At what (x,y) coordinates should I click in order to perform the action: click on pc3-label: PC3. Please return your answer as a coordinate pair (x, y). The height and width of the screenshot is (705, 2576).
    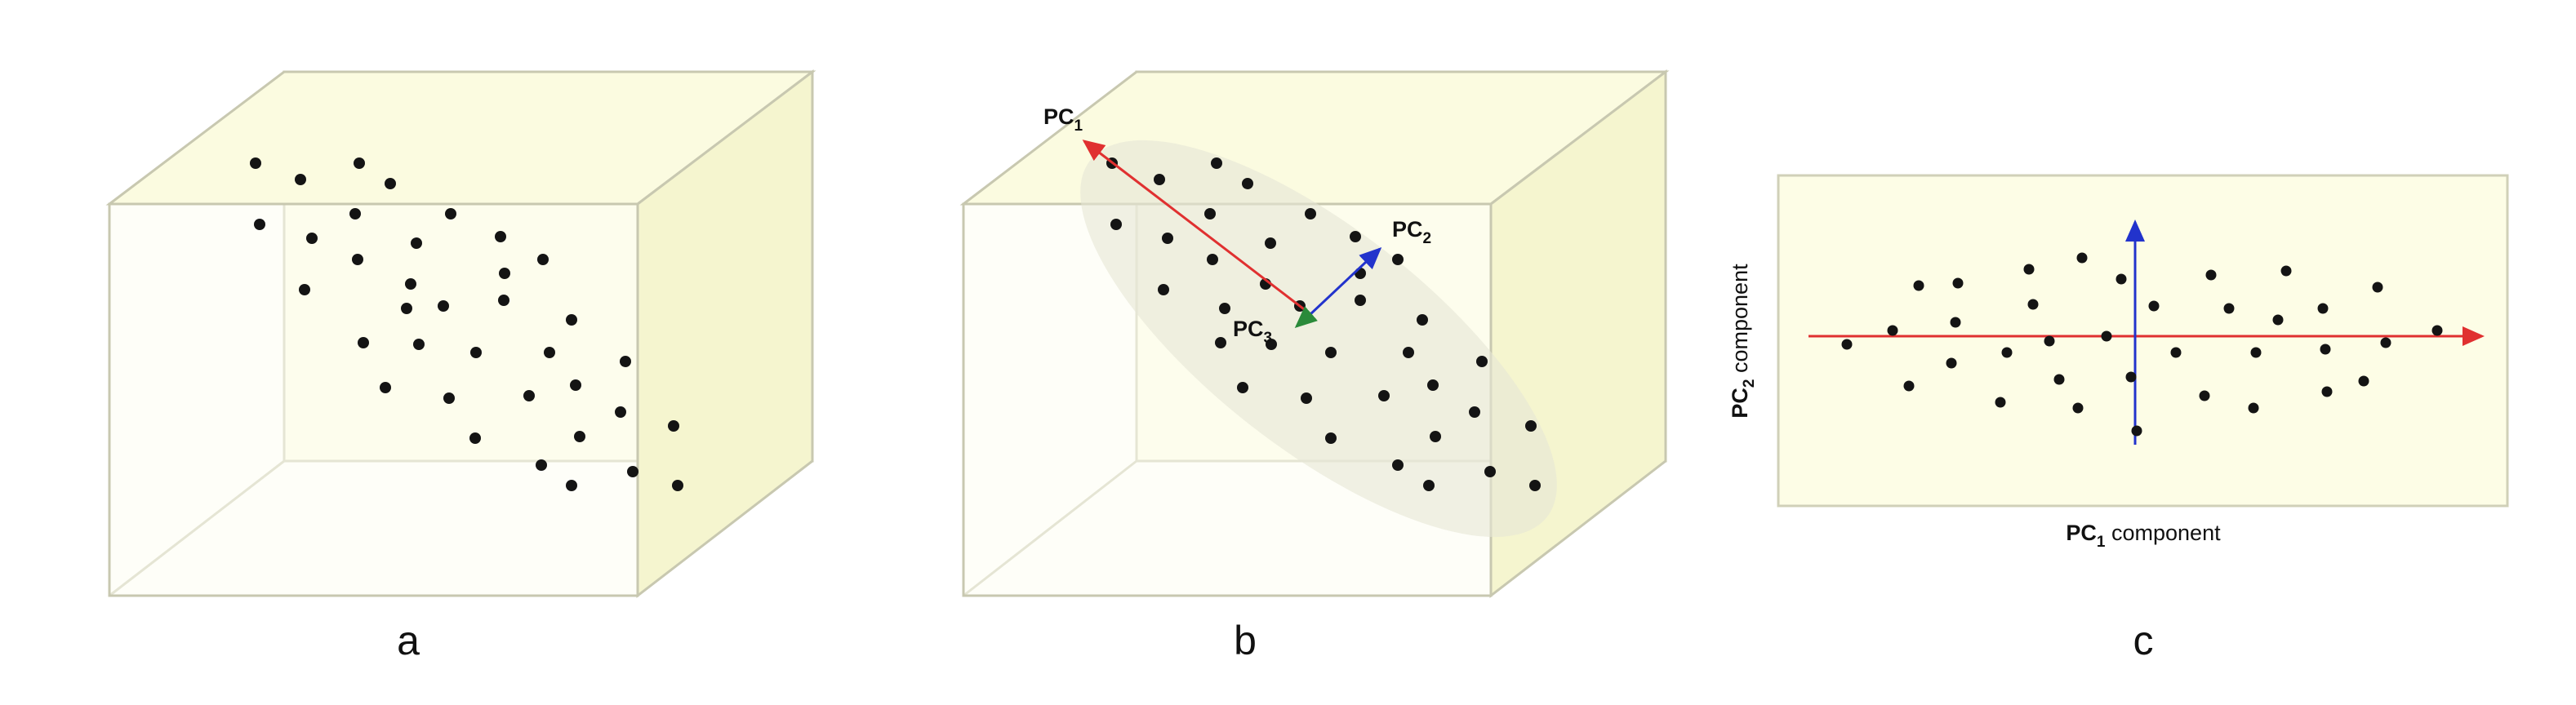
    Looking at the image, I should click on (1252, 332).